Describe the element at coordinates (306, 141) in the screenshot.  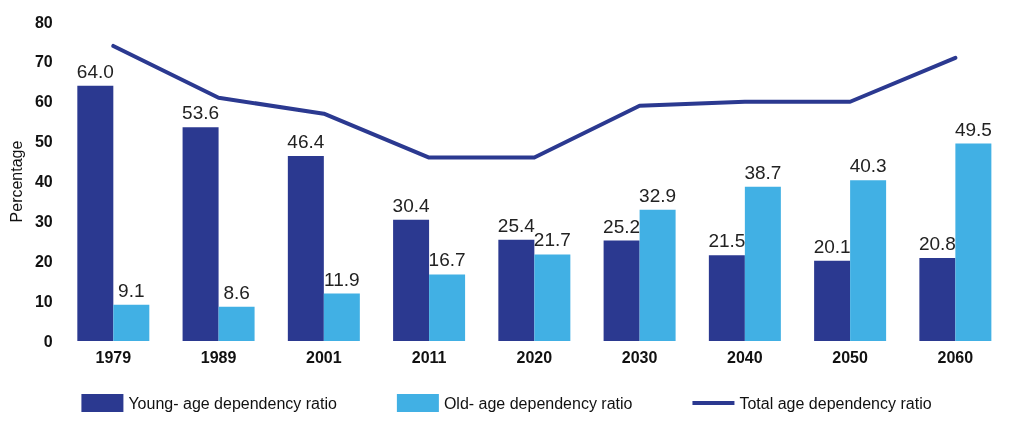
I see `data-label: 46.4` at that location.